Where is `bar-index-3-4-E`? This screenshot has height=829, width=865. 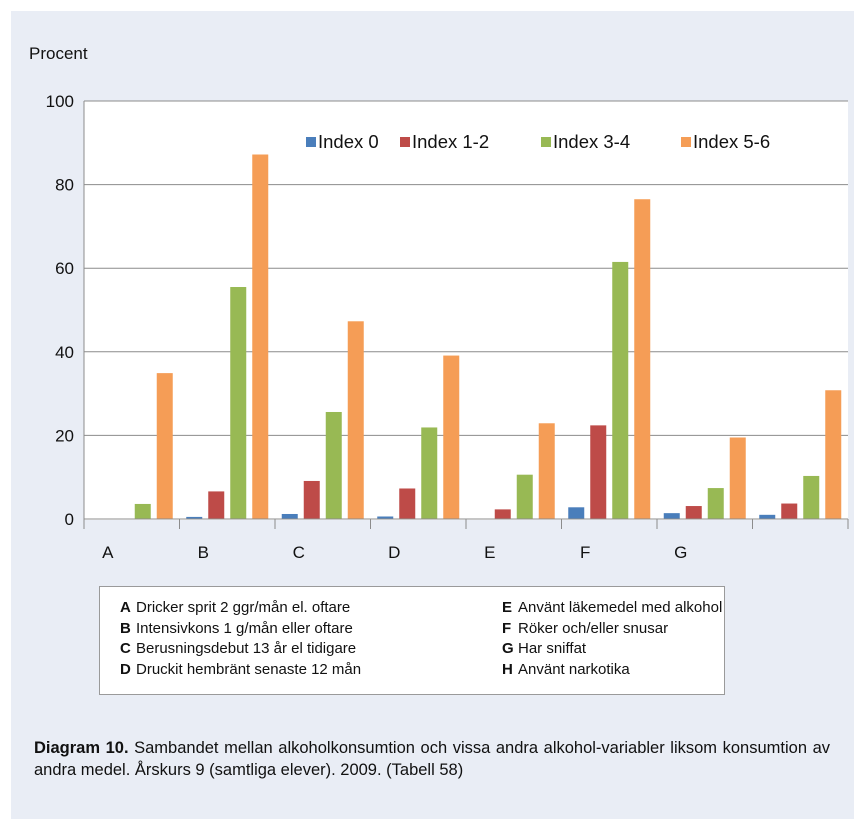
bar-index-3-4-E is located at coordinates (524, 496).